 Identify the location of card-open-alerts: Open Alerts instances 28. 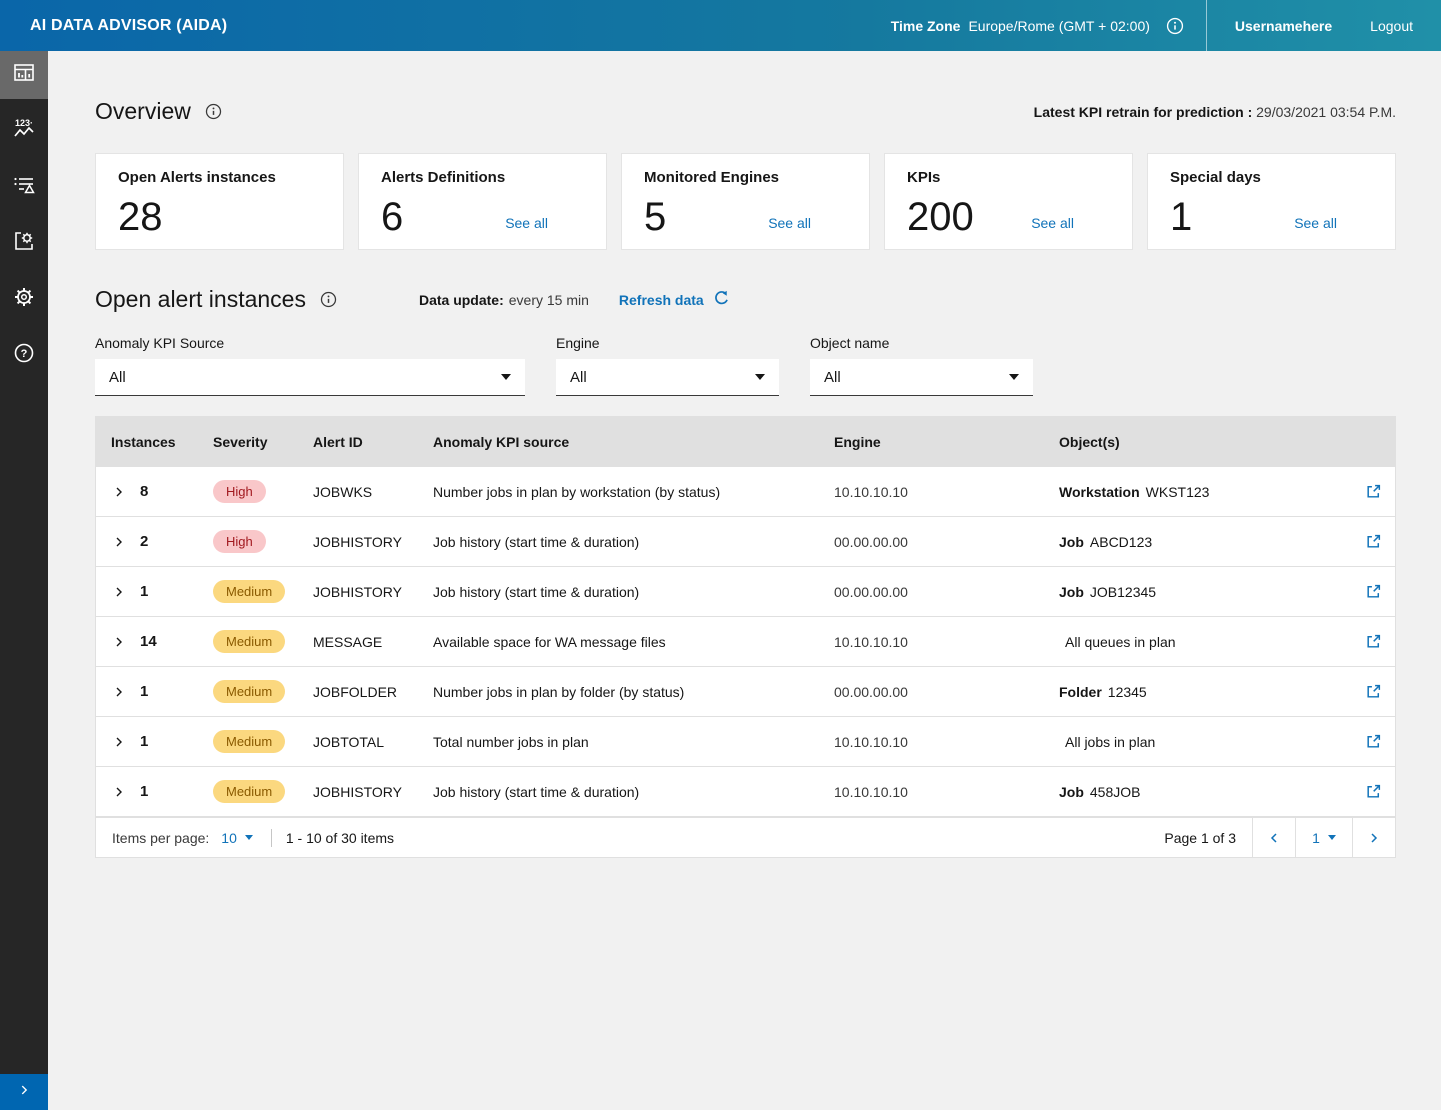
(219, 201).